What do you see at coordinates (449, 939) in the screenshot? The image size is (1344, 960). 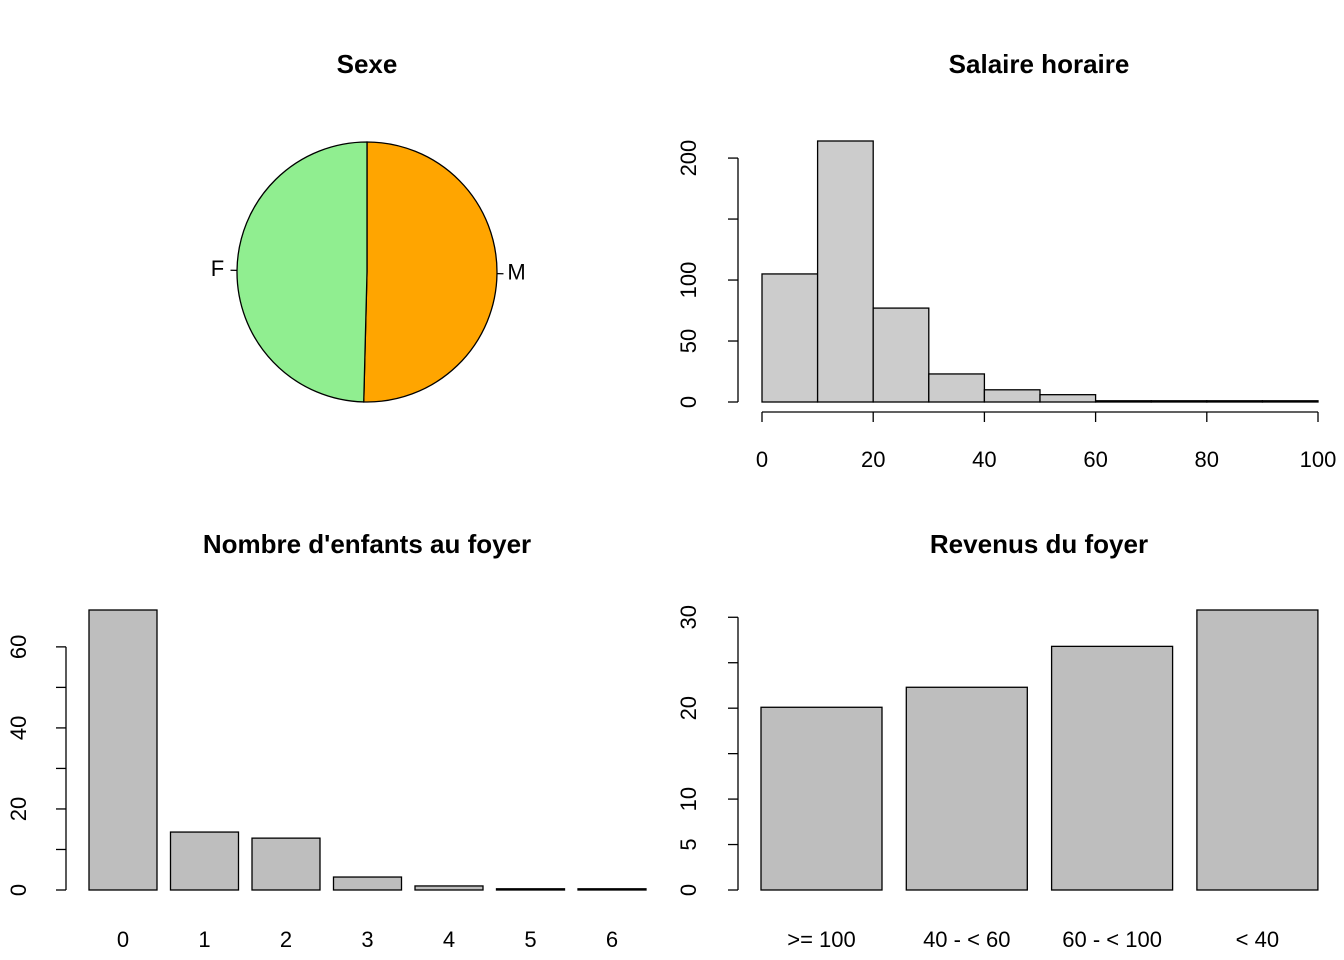 I see `x-tick-label: 4` at bounding box center [449, 939].